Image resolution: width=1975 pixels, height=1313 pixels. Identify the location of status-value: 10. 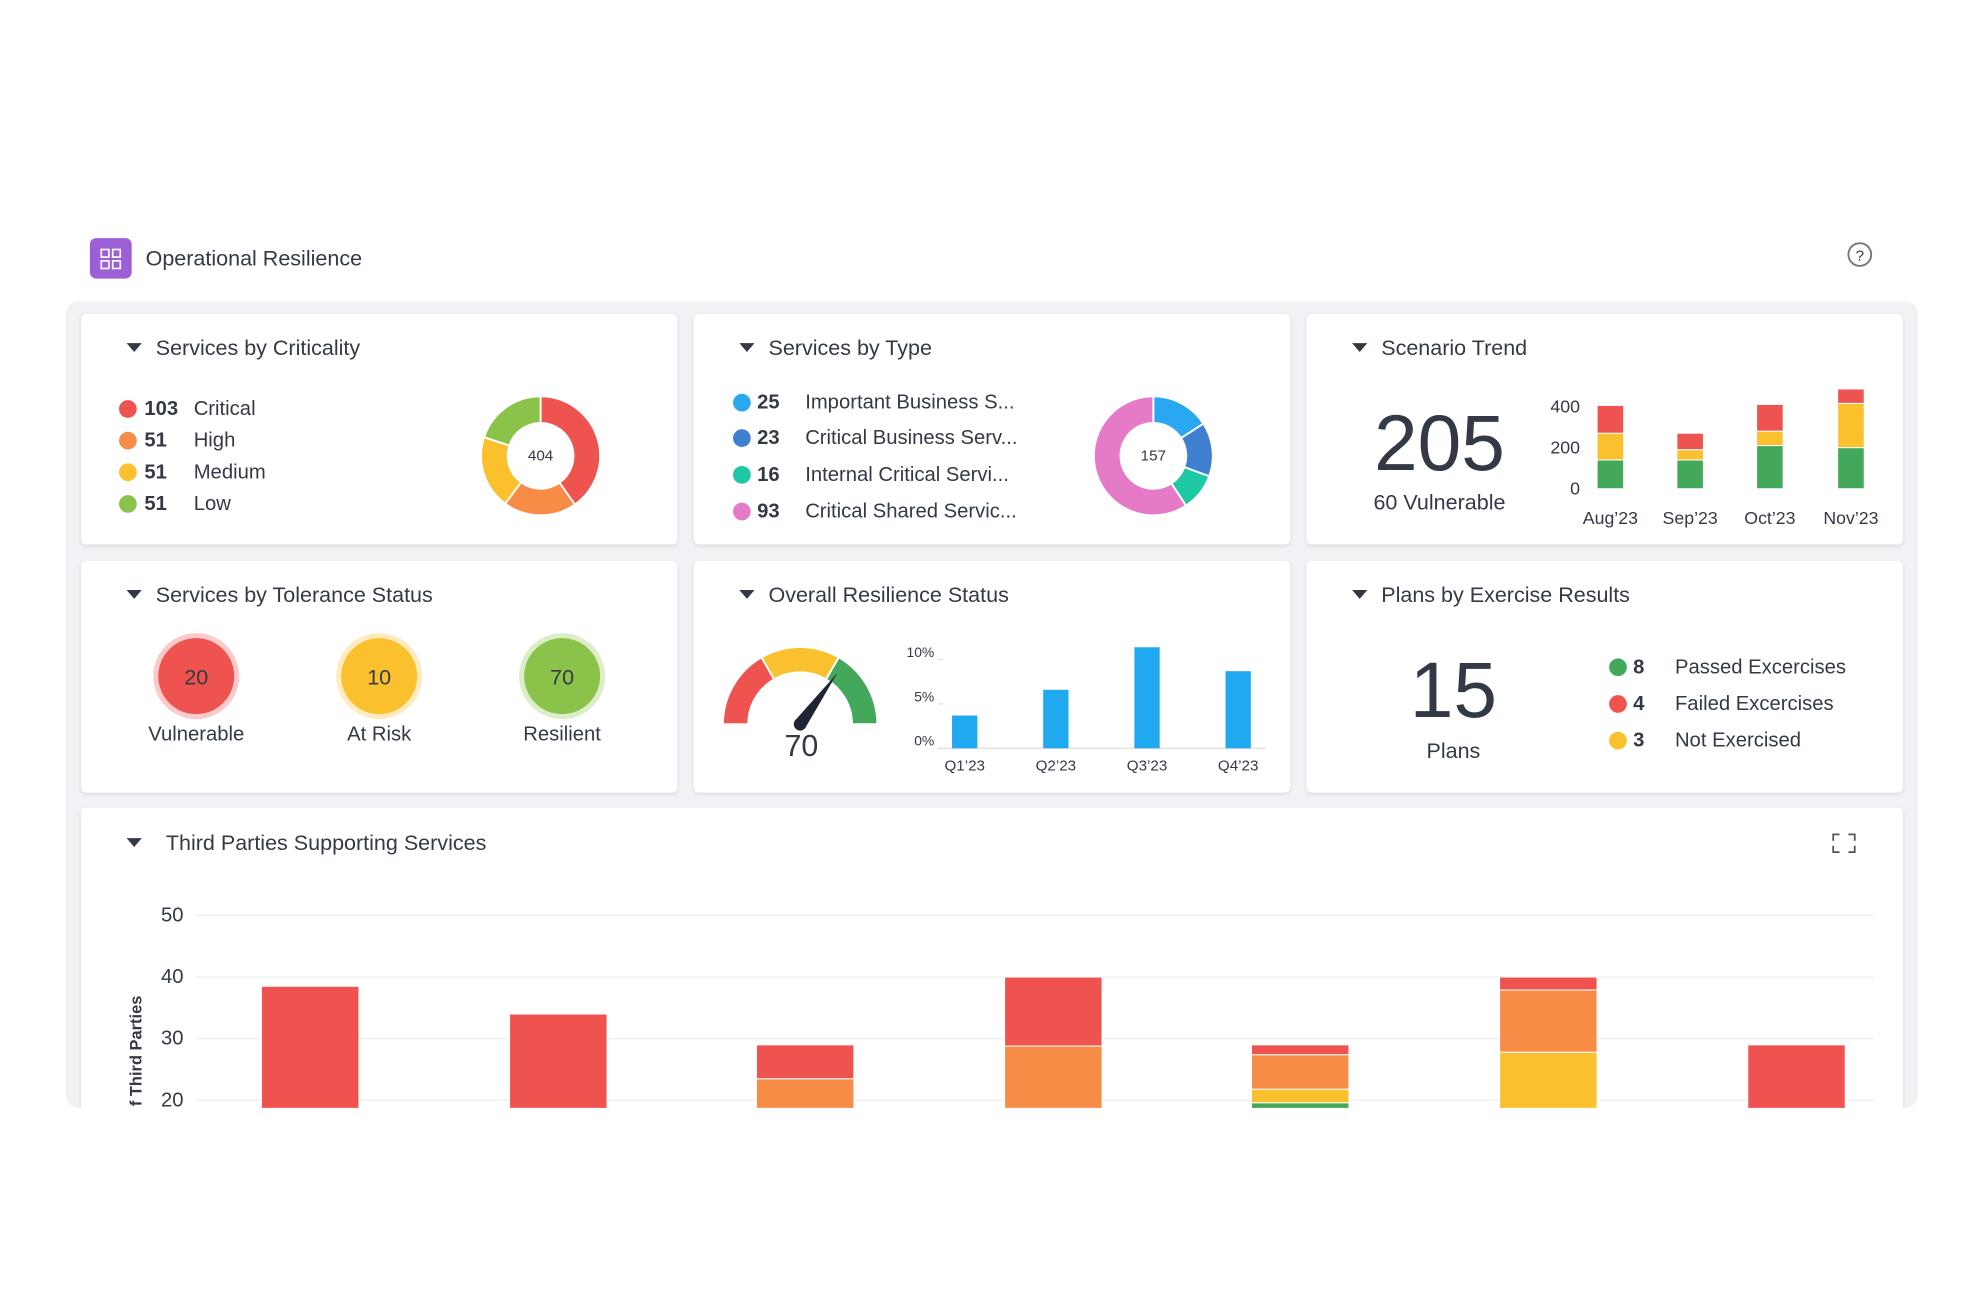
(379, 677).